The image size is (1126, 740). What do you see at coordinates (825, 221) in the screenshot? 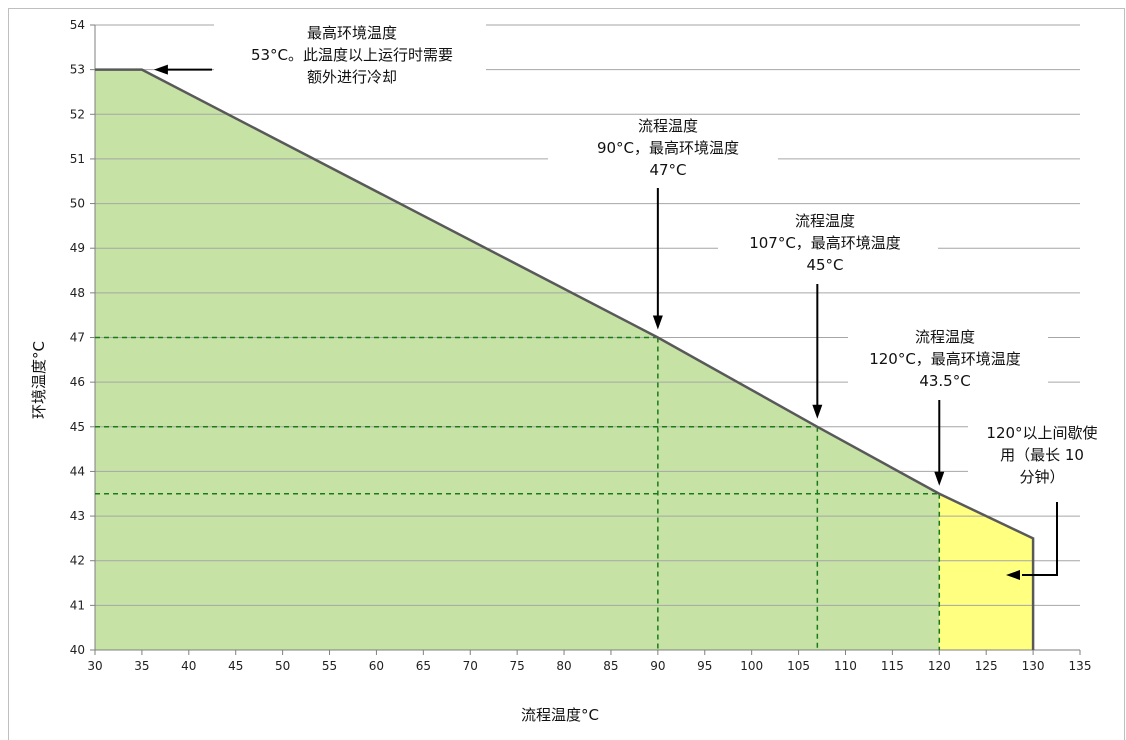
I see `annotation-2-line-0: 流程温度` at bounding box center [825, 221].